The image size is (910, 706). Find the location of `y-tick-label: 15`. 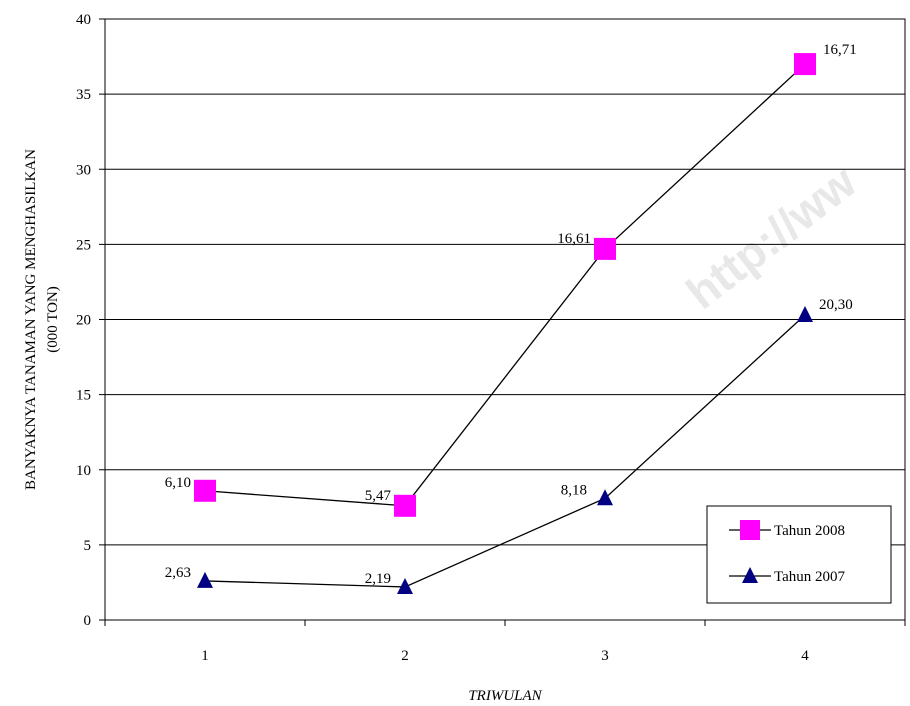

y-tick-label: 15 is located at coordinates (83, 396).